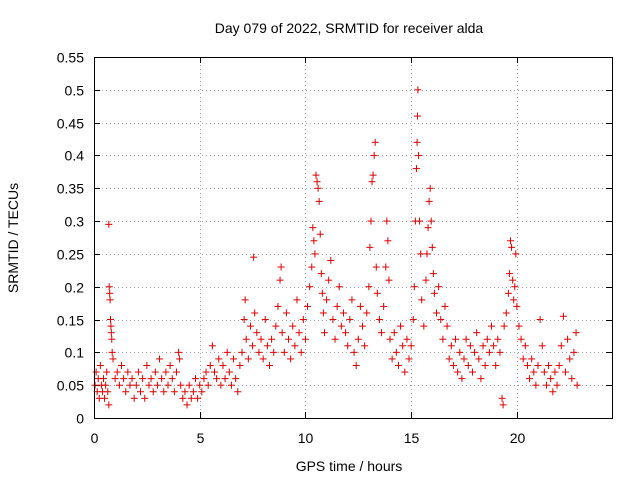  I want to click on y-tick-label: 0, so click(80, 419).